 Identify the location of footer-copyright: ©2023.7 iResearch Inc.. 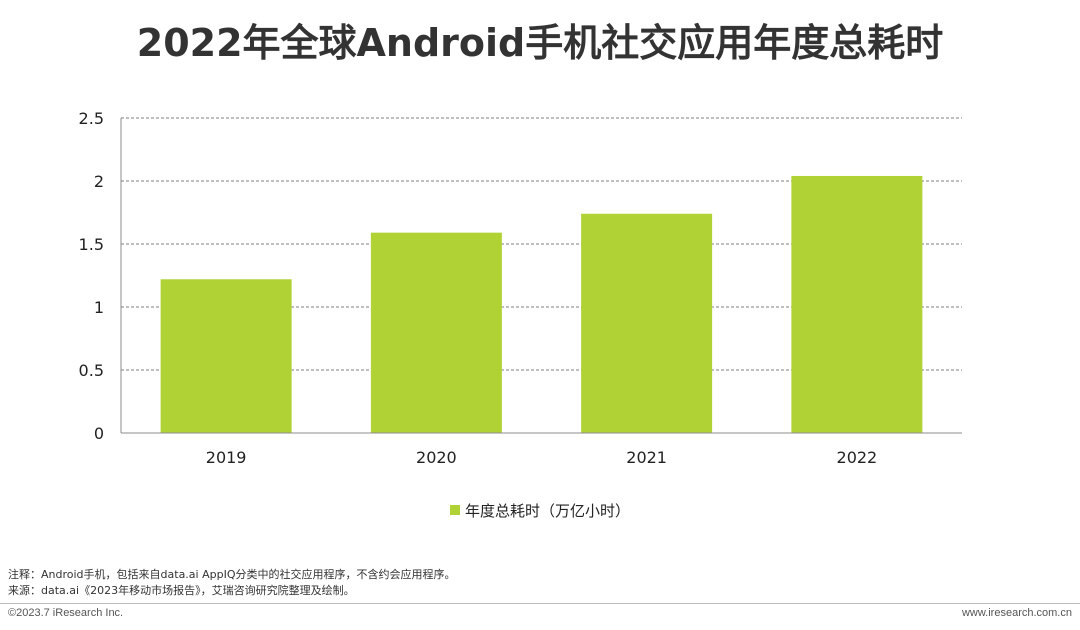
(66, 613).